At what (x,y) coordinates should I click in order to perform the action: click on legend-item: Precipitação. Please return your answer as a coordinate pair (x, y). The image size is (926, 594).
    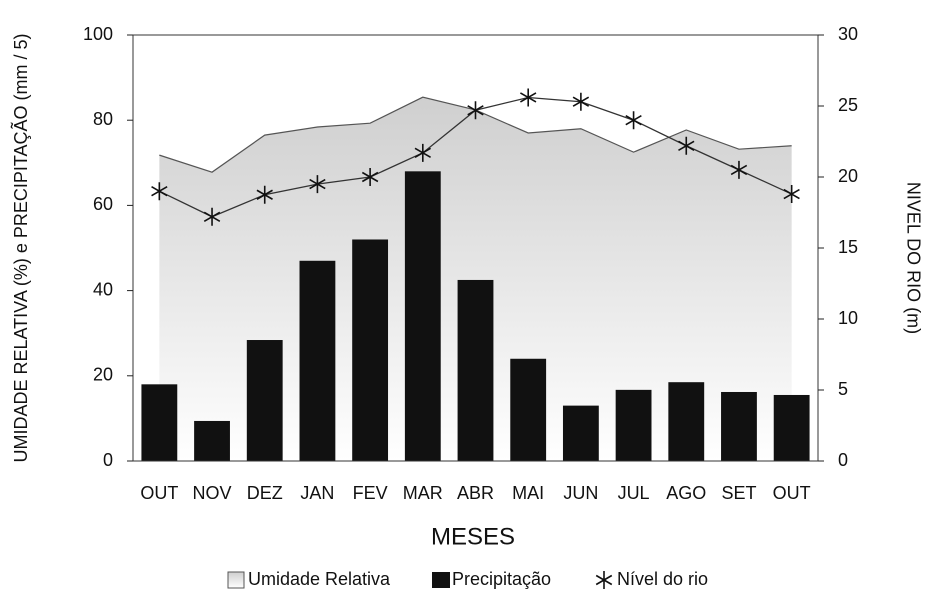
    Looking at the image, I should click on (491, 579).